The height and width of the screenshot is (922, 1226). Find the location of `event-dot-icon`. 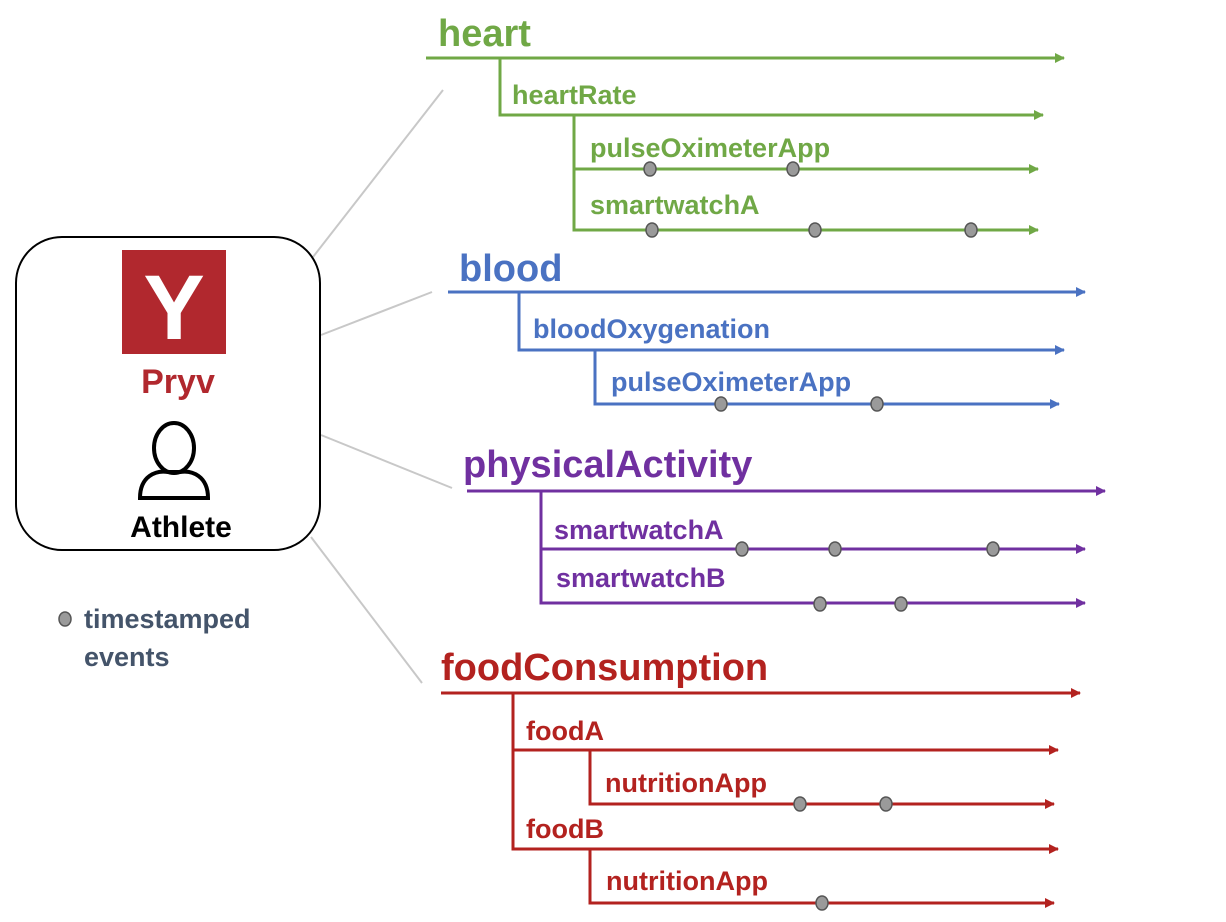

event-dot-icon is located at coordinates (65, 619).